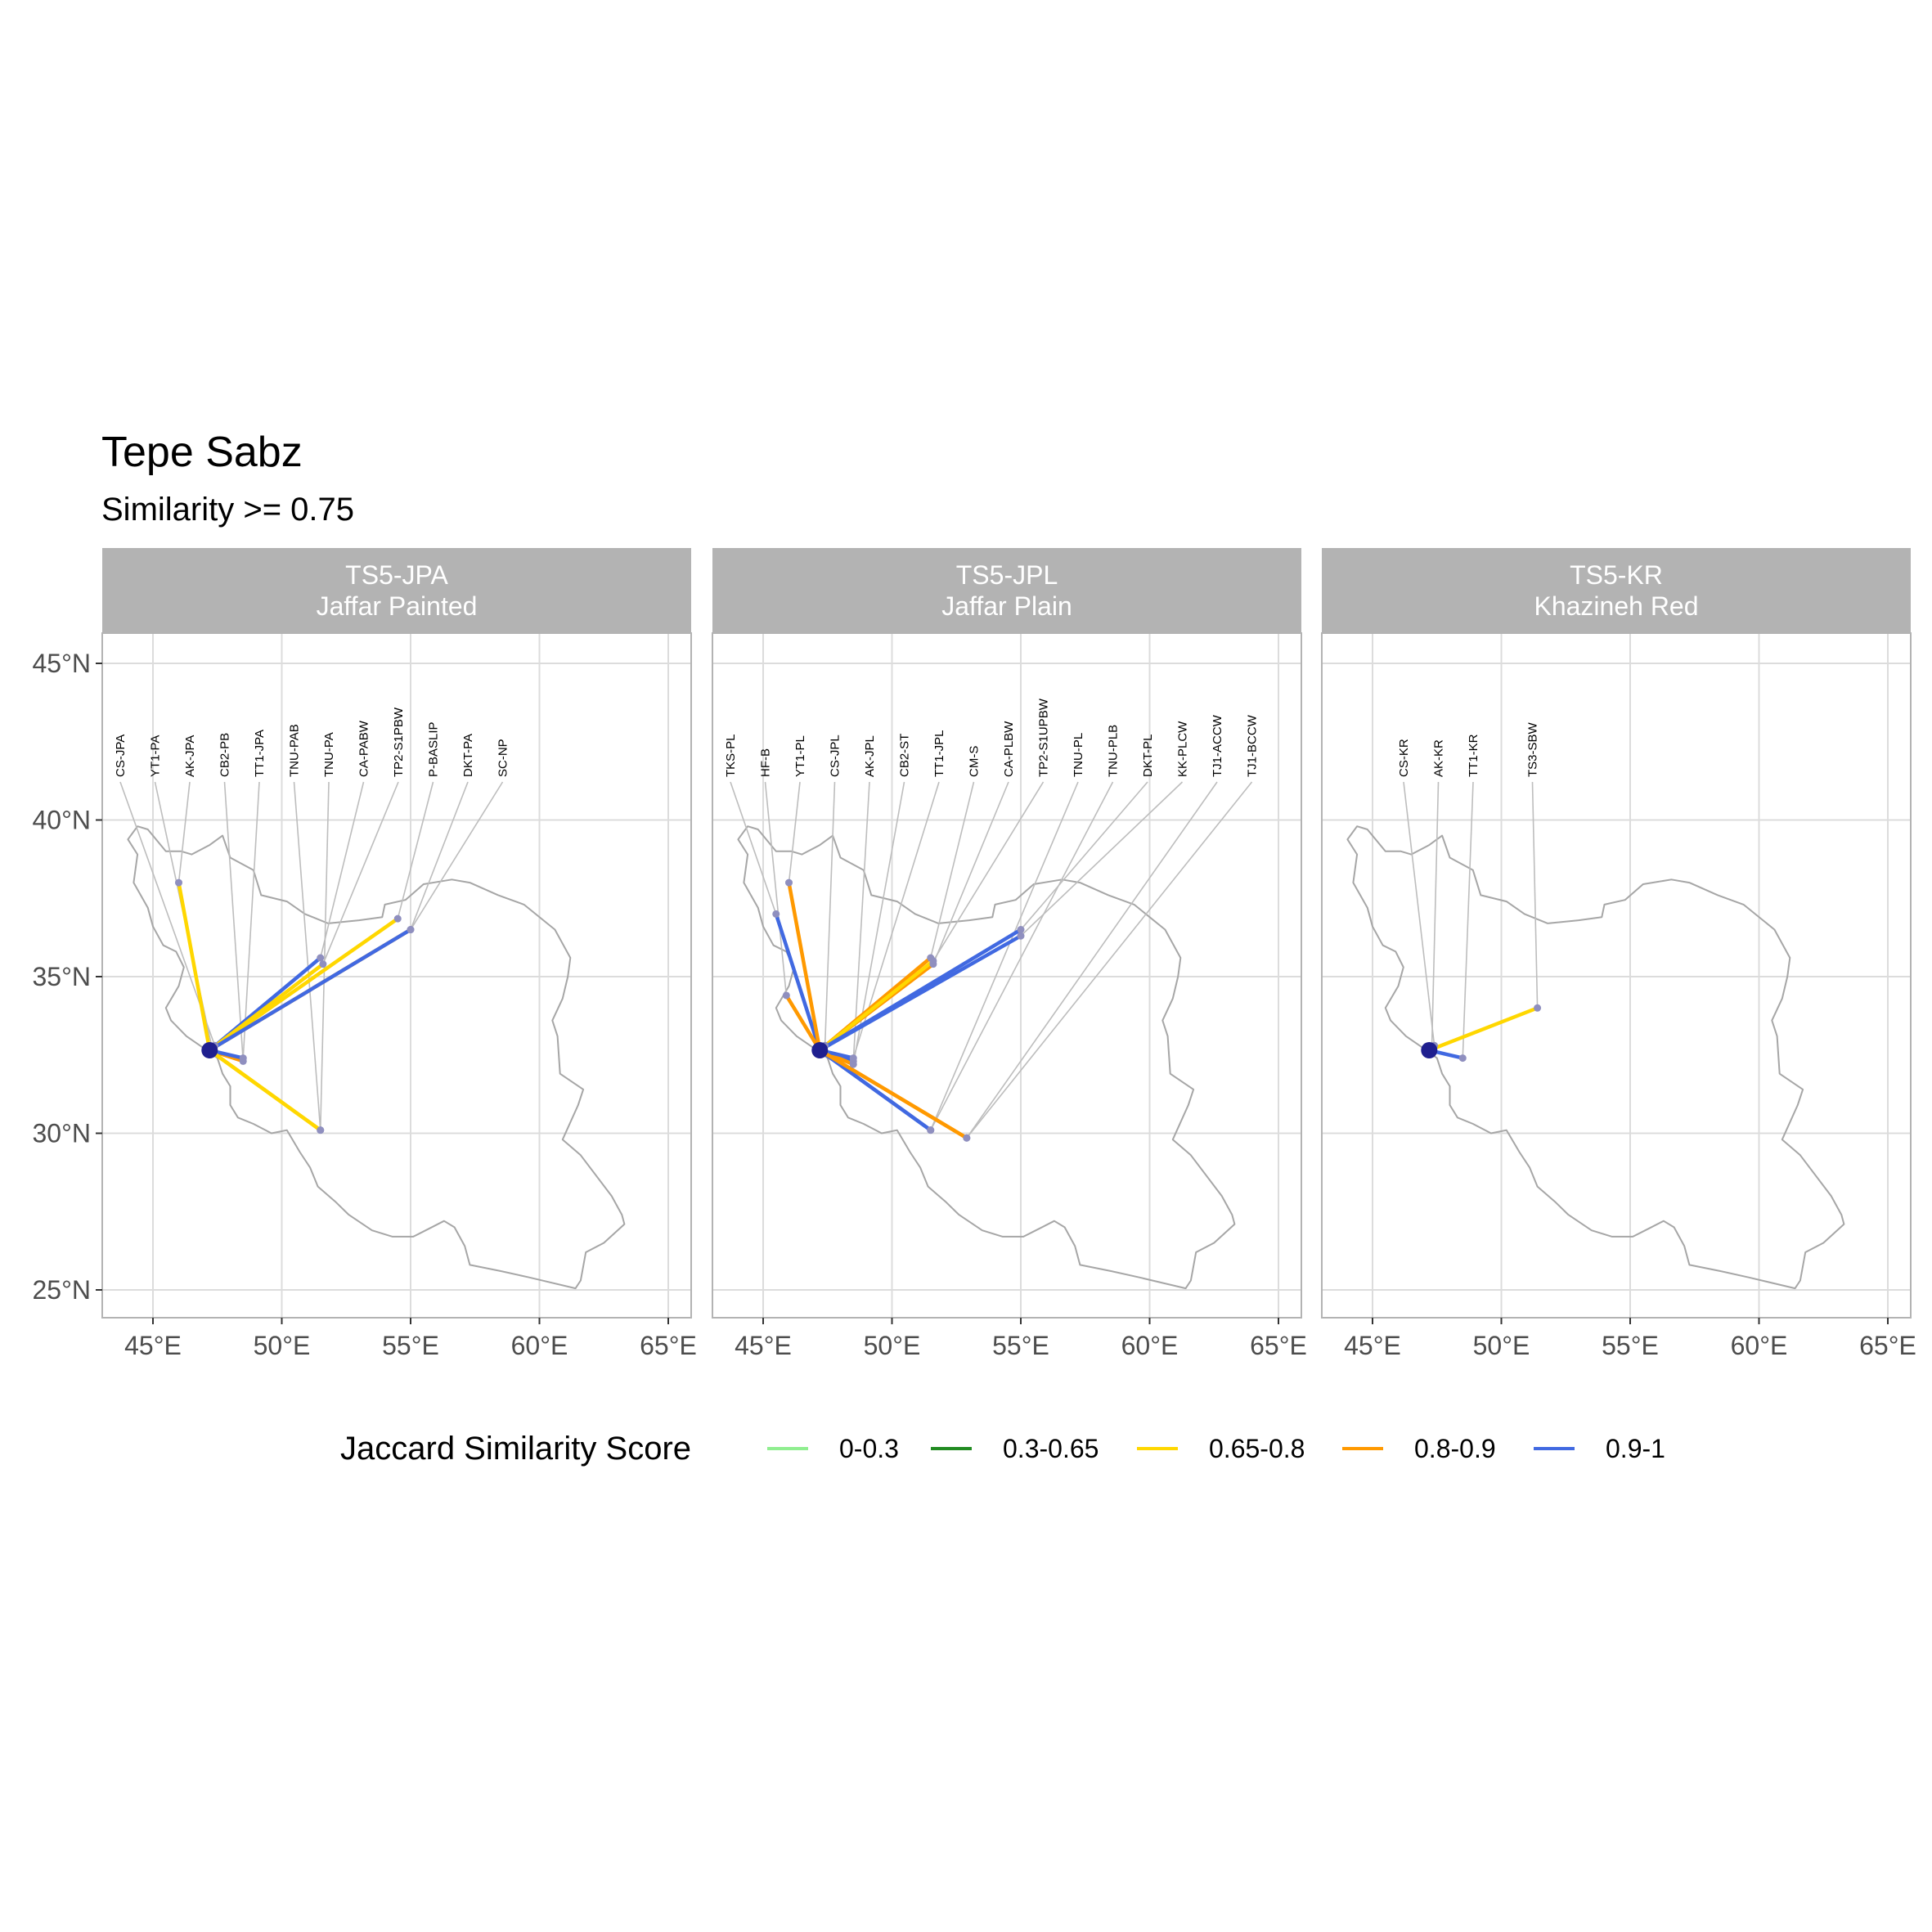 This screenshot has width=1932, height=1932. What do you see at coordinates (1617, 575) in the screenshot?
I see `facet-strip-code: TS5-KR` at bounding box center [1617, 575].